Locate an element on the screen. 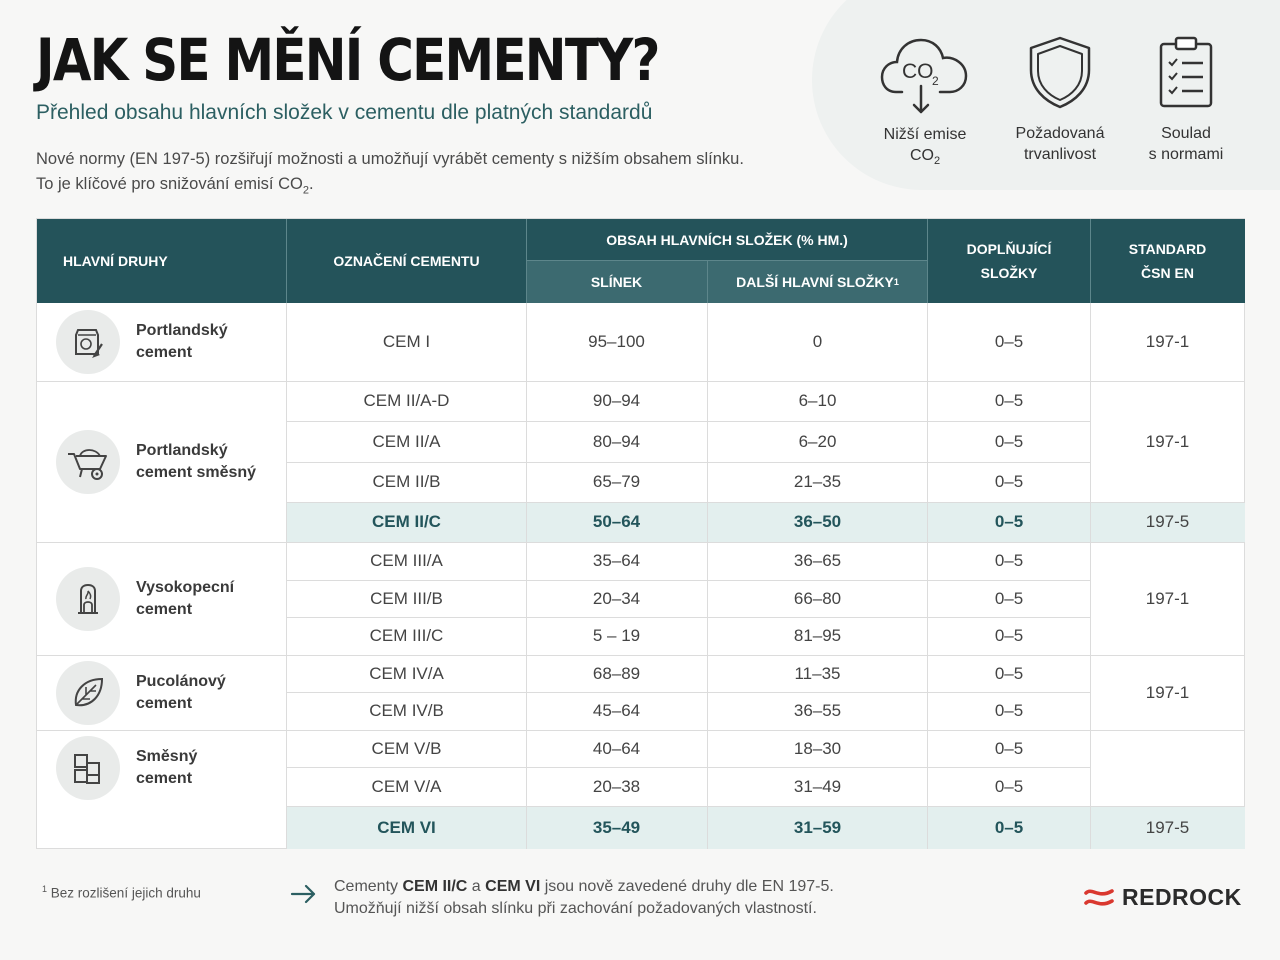  waves-logo-icon is located at coordinates (1099, 897).